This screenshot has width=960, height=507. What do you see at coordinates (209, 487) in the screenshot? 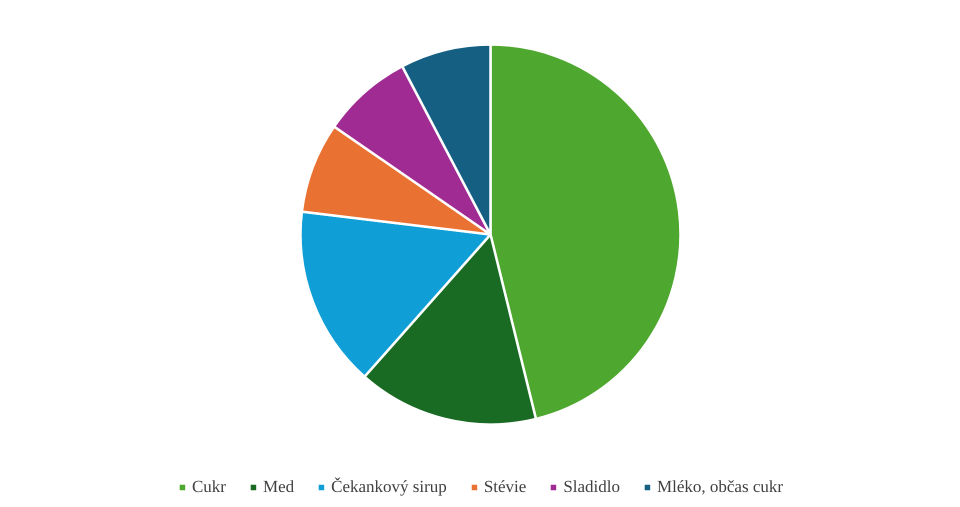
I see `legend-label: Cukr` at bounding box center [209, 487].